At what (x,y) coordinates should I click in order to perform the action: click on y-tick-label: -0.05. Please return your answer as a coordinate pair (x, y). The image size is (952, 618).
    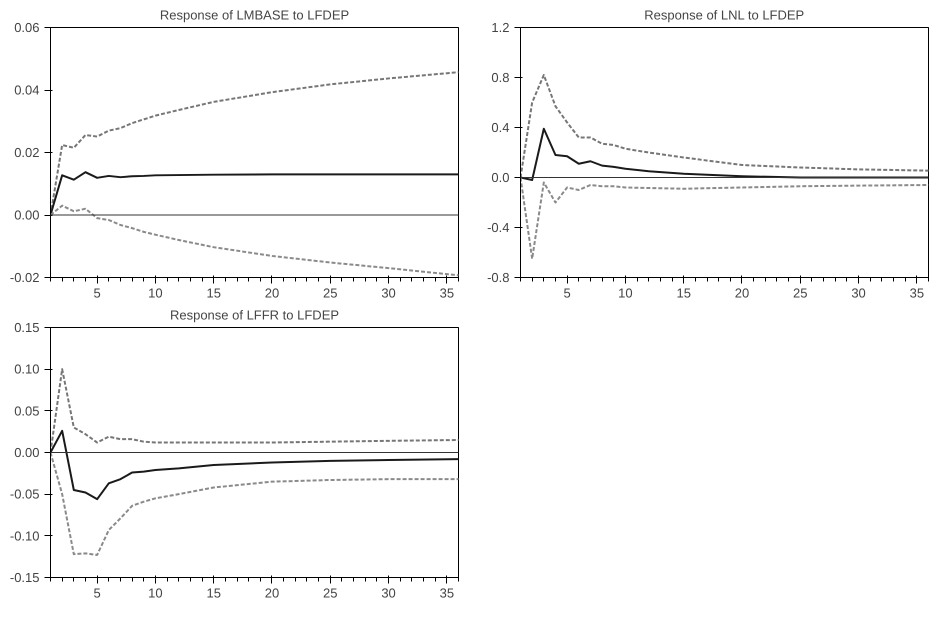
    Looking at the image, I should click on (25, 494).